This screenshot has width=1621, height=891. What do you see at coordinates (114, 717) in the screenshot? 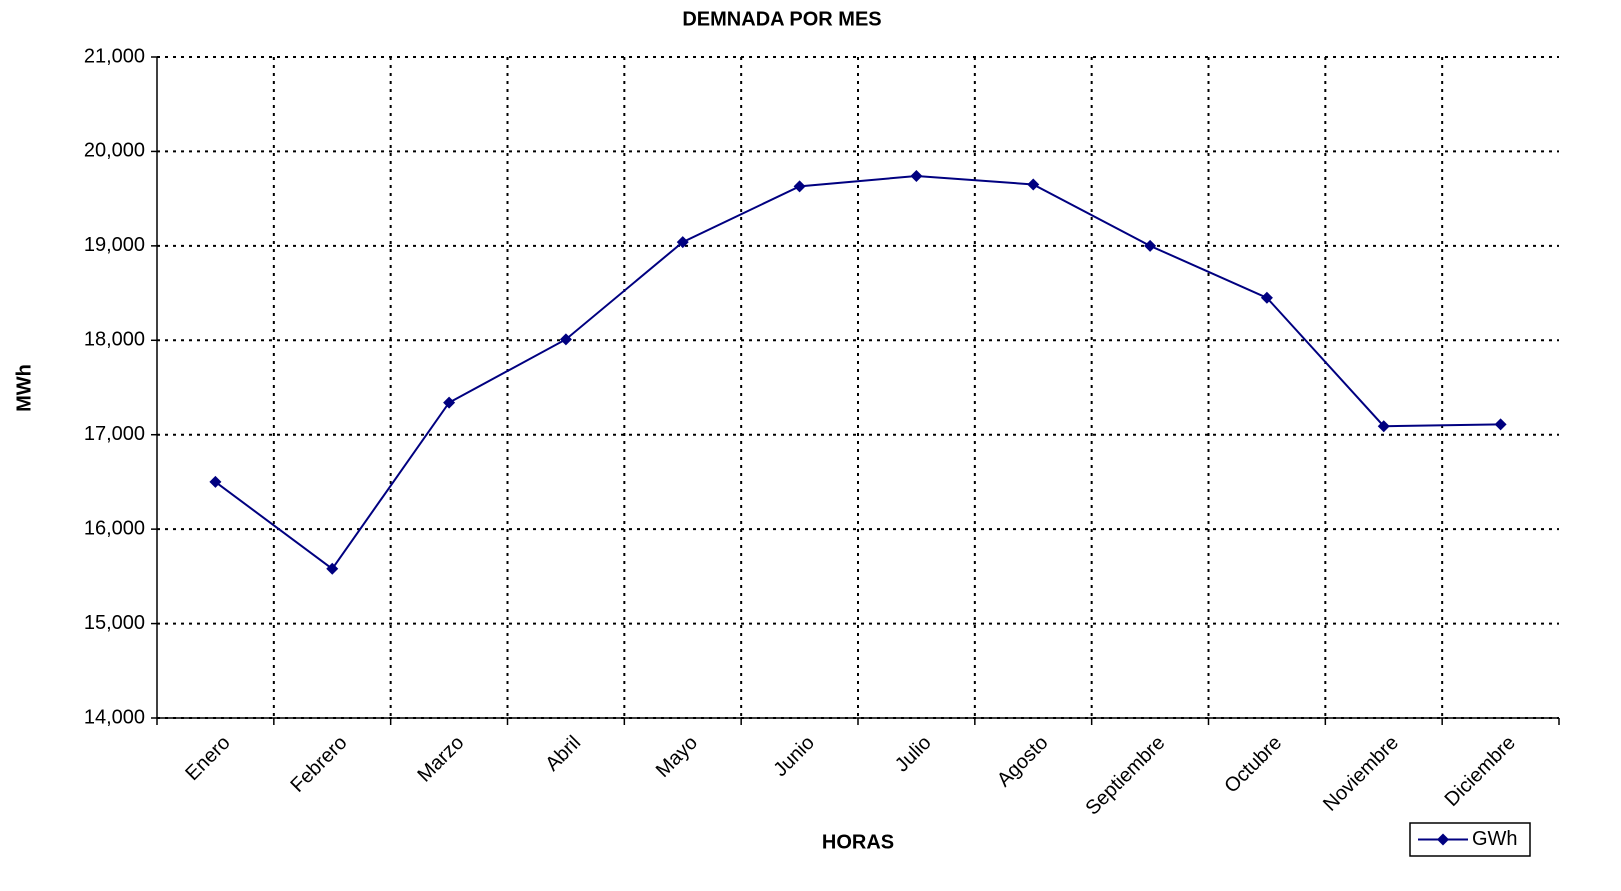
I see `y-tick-label: 14,000` at bounding box center [114, 717].